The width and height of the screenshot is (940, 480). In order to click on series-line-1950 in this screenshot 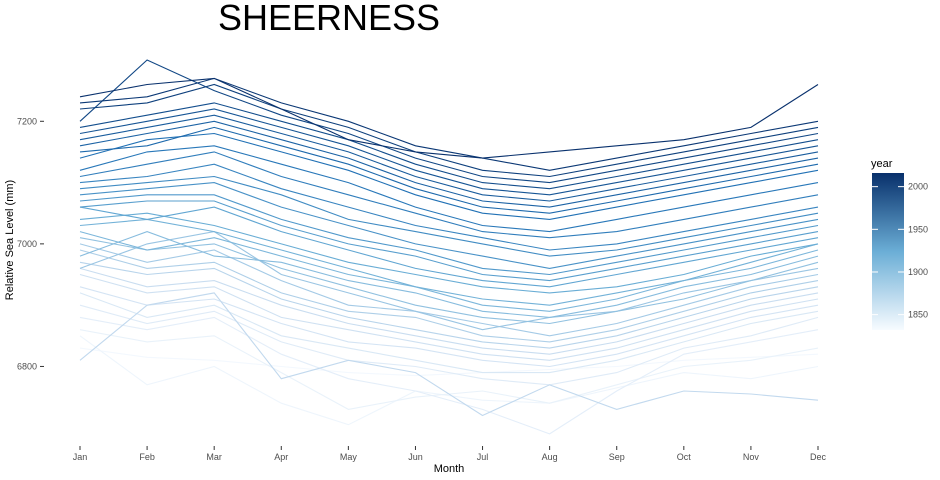, I will do `click(449, 216)`.